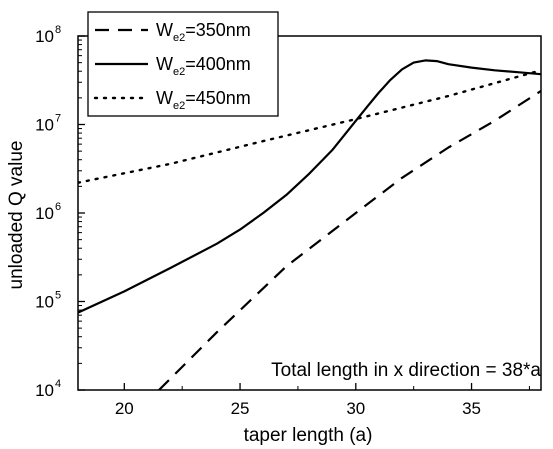 This screenshot has height=449, width=553. Describe the element at coordinates (355, 408) in the screenshot. I see `x-tick-label: 30` at that location.